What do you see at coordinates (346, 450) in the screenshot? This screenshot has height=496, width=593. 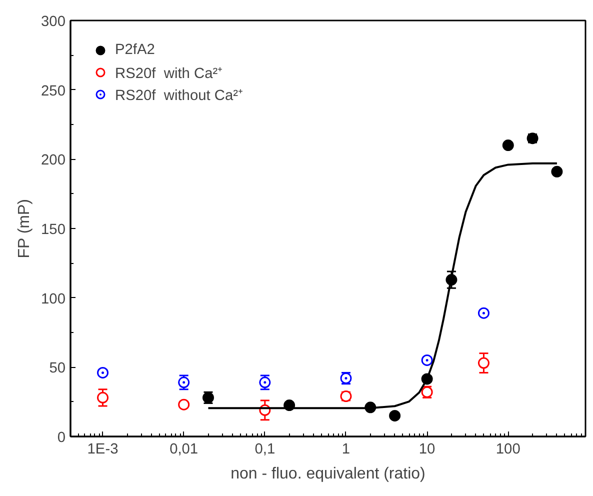 I see `x-tick-label: 1` at bounding box center [346, 450].